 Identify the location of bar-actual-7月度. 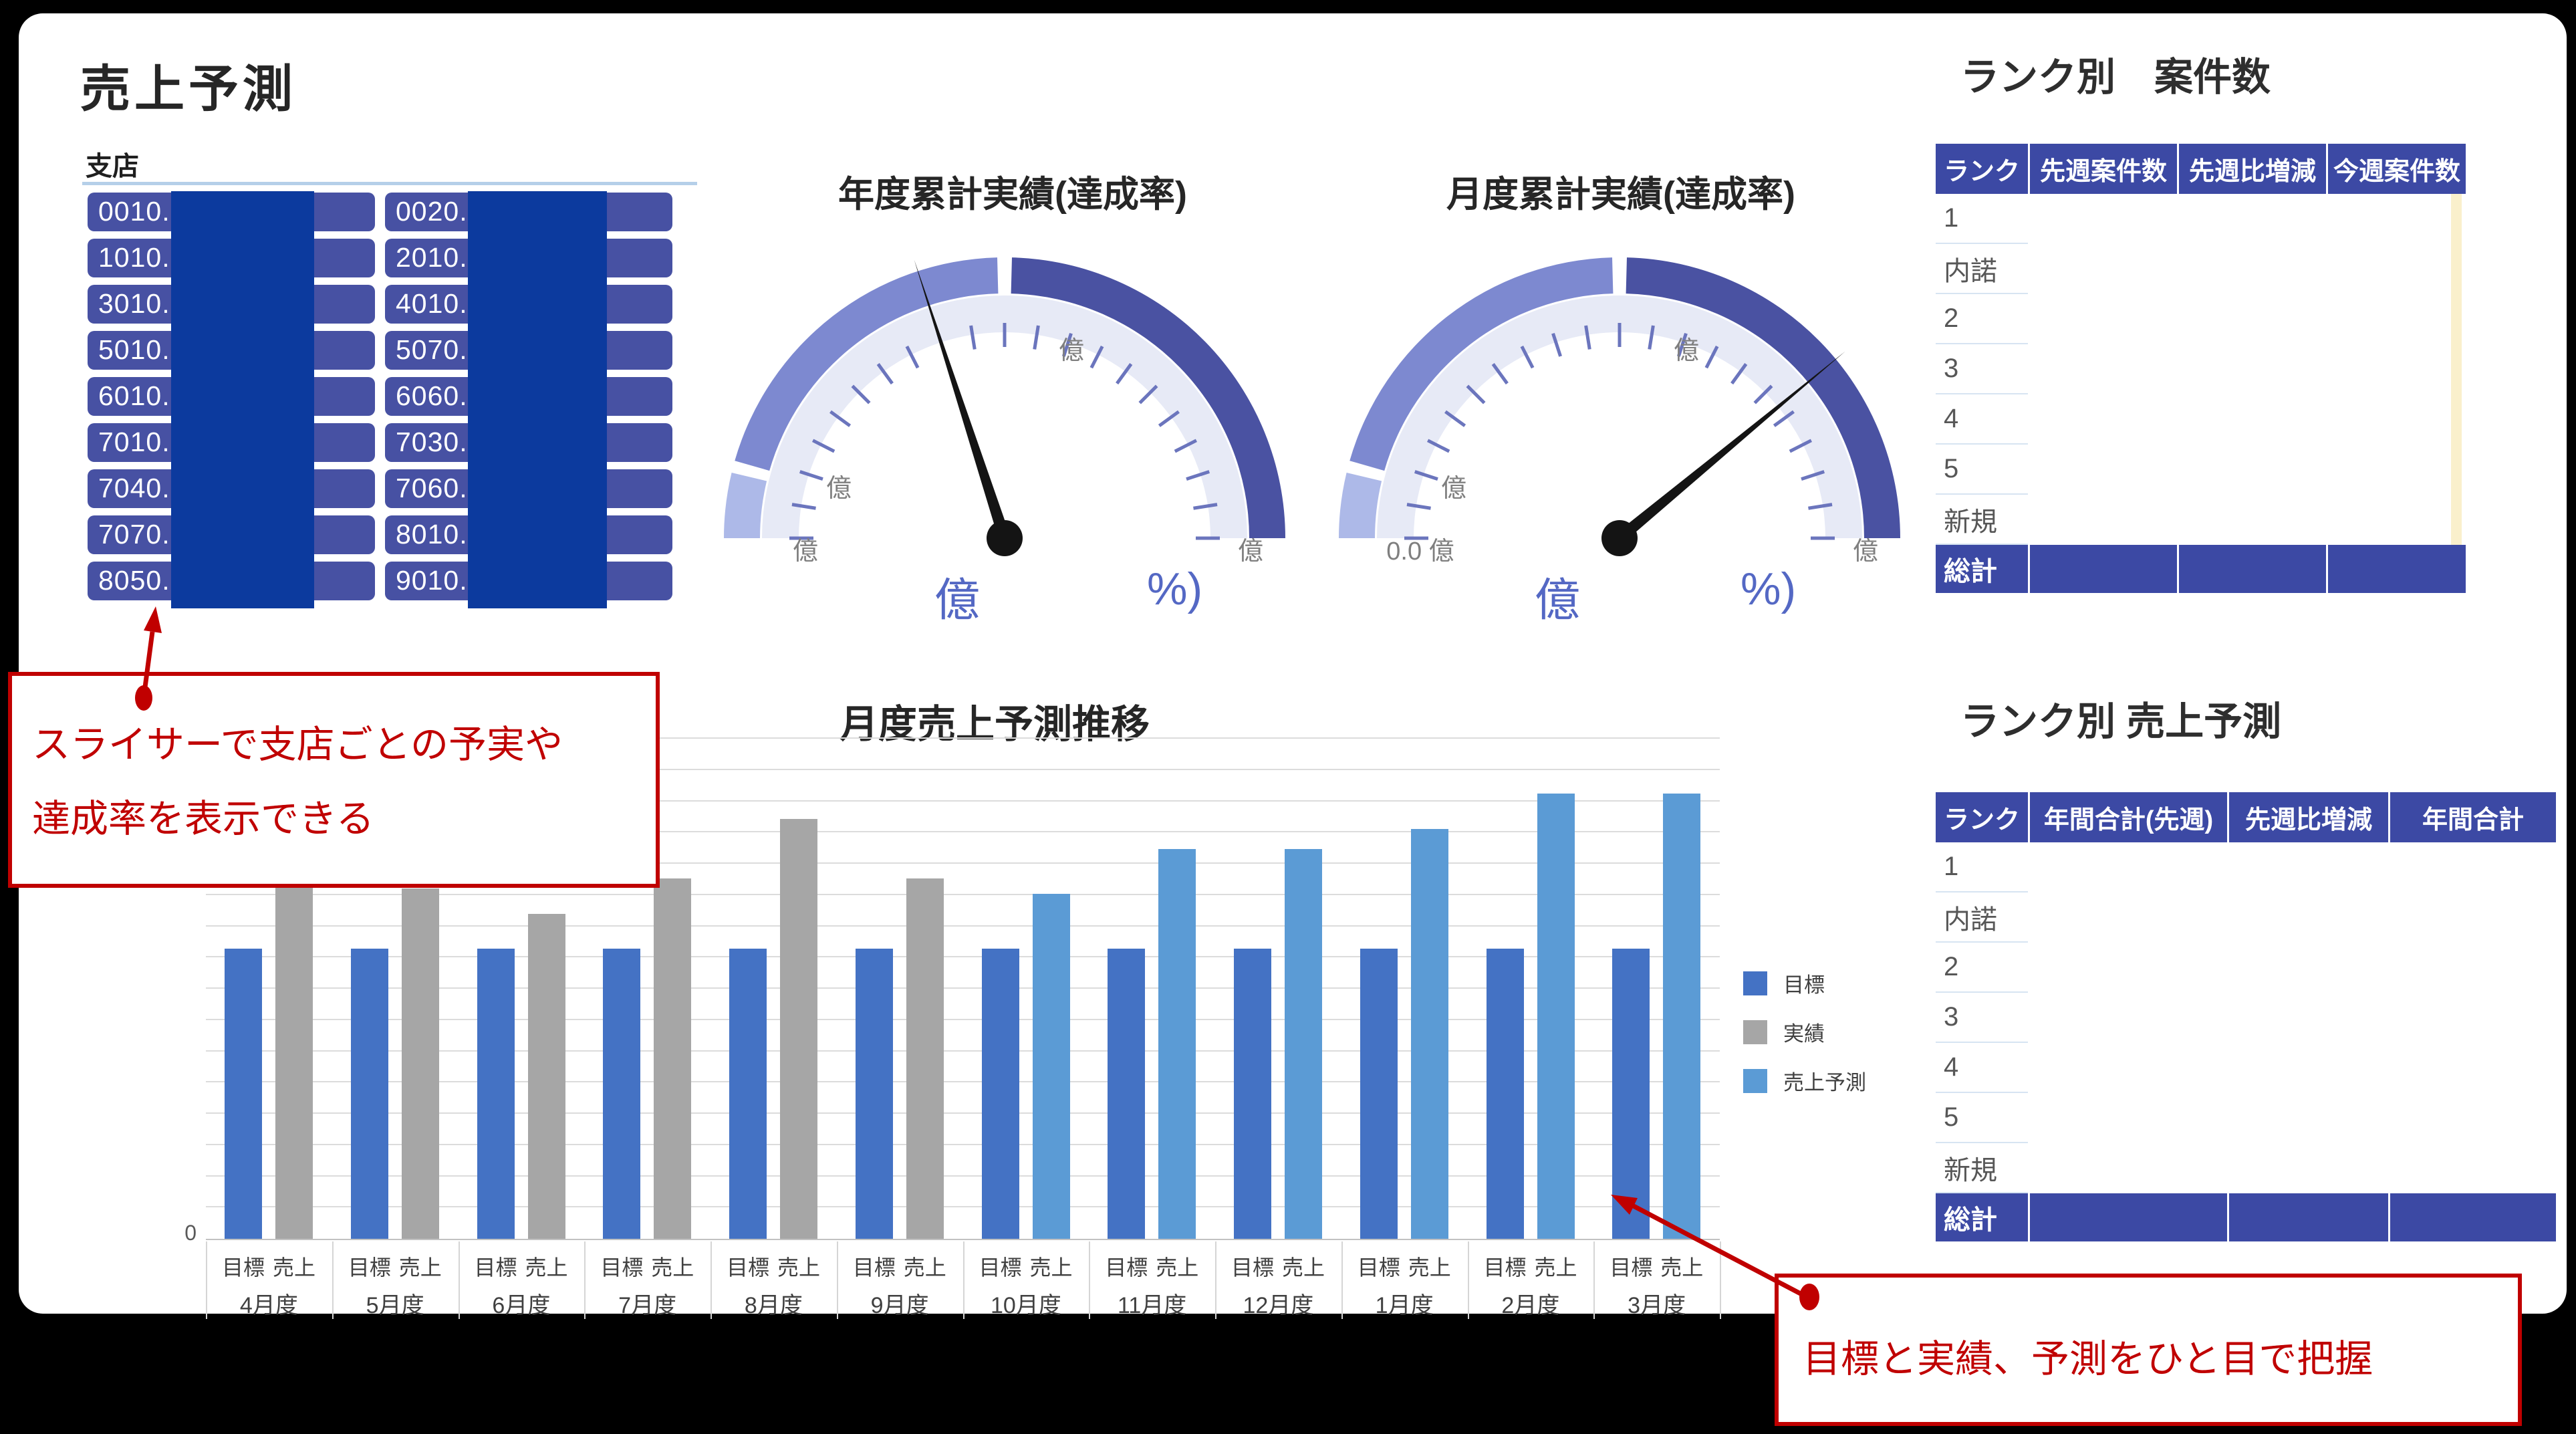
(673, 1058).